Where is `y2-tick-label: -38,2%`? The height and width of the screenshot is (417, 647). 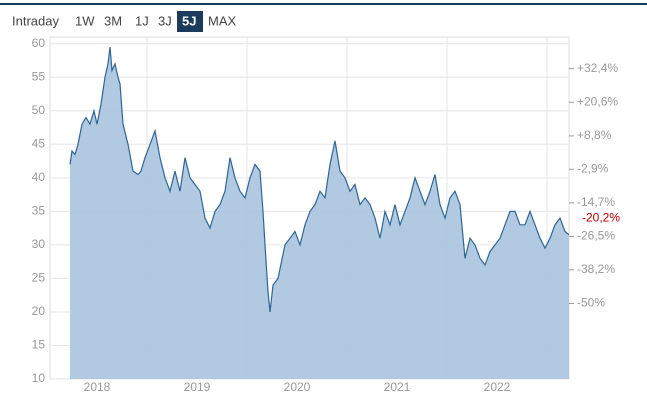
y2-tick-label: -38,2% is located at coordinates (596, 269).